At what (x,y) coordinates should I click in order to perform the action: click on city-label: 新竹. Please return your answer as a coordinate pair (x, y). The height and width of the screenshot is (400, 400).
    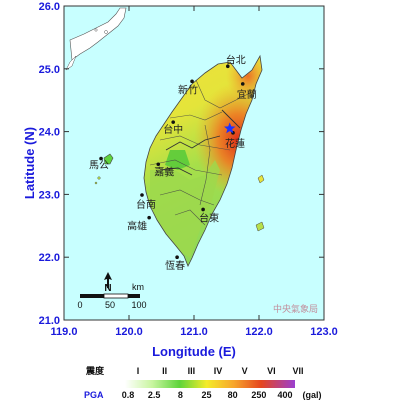
    Looking at the image, I should click on (188, 89).